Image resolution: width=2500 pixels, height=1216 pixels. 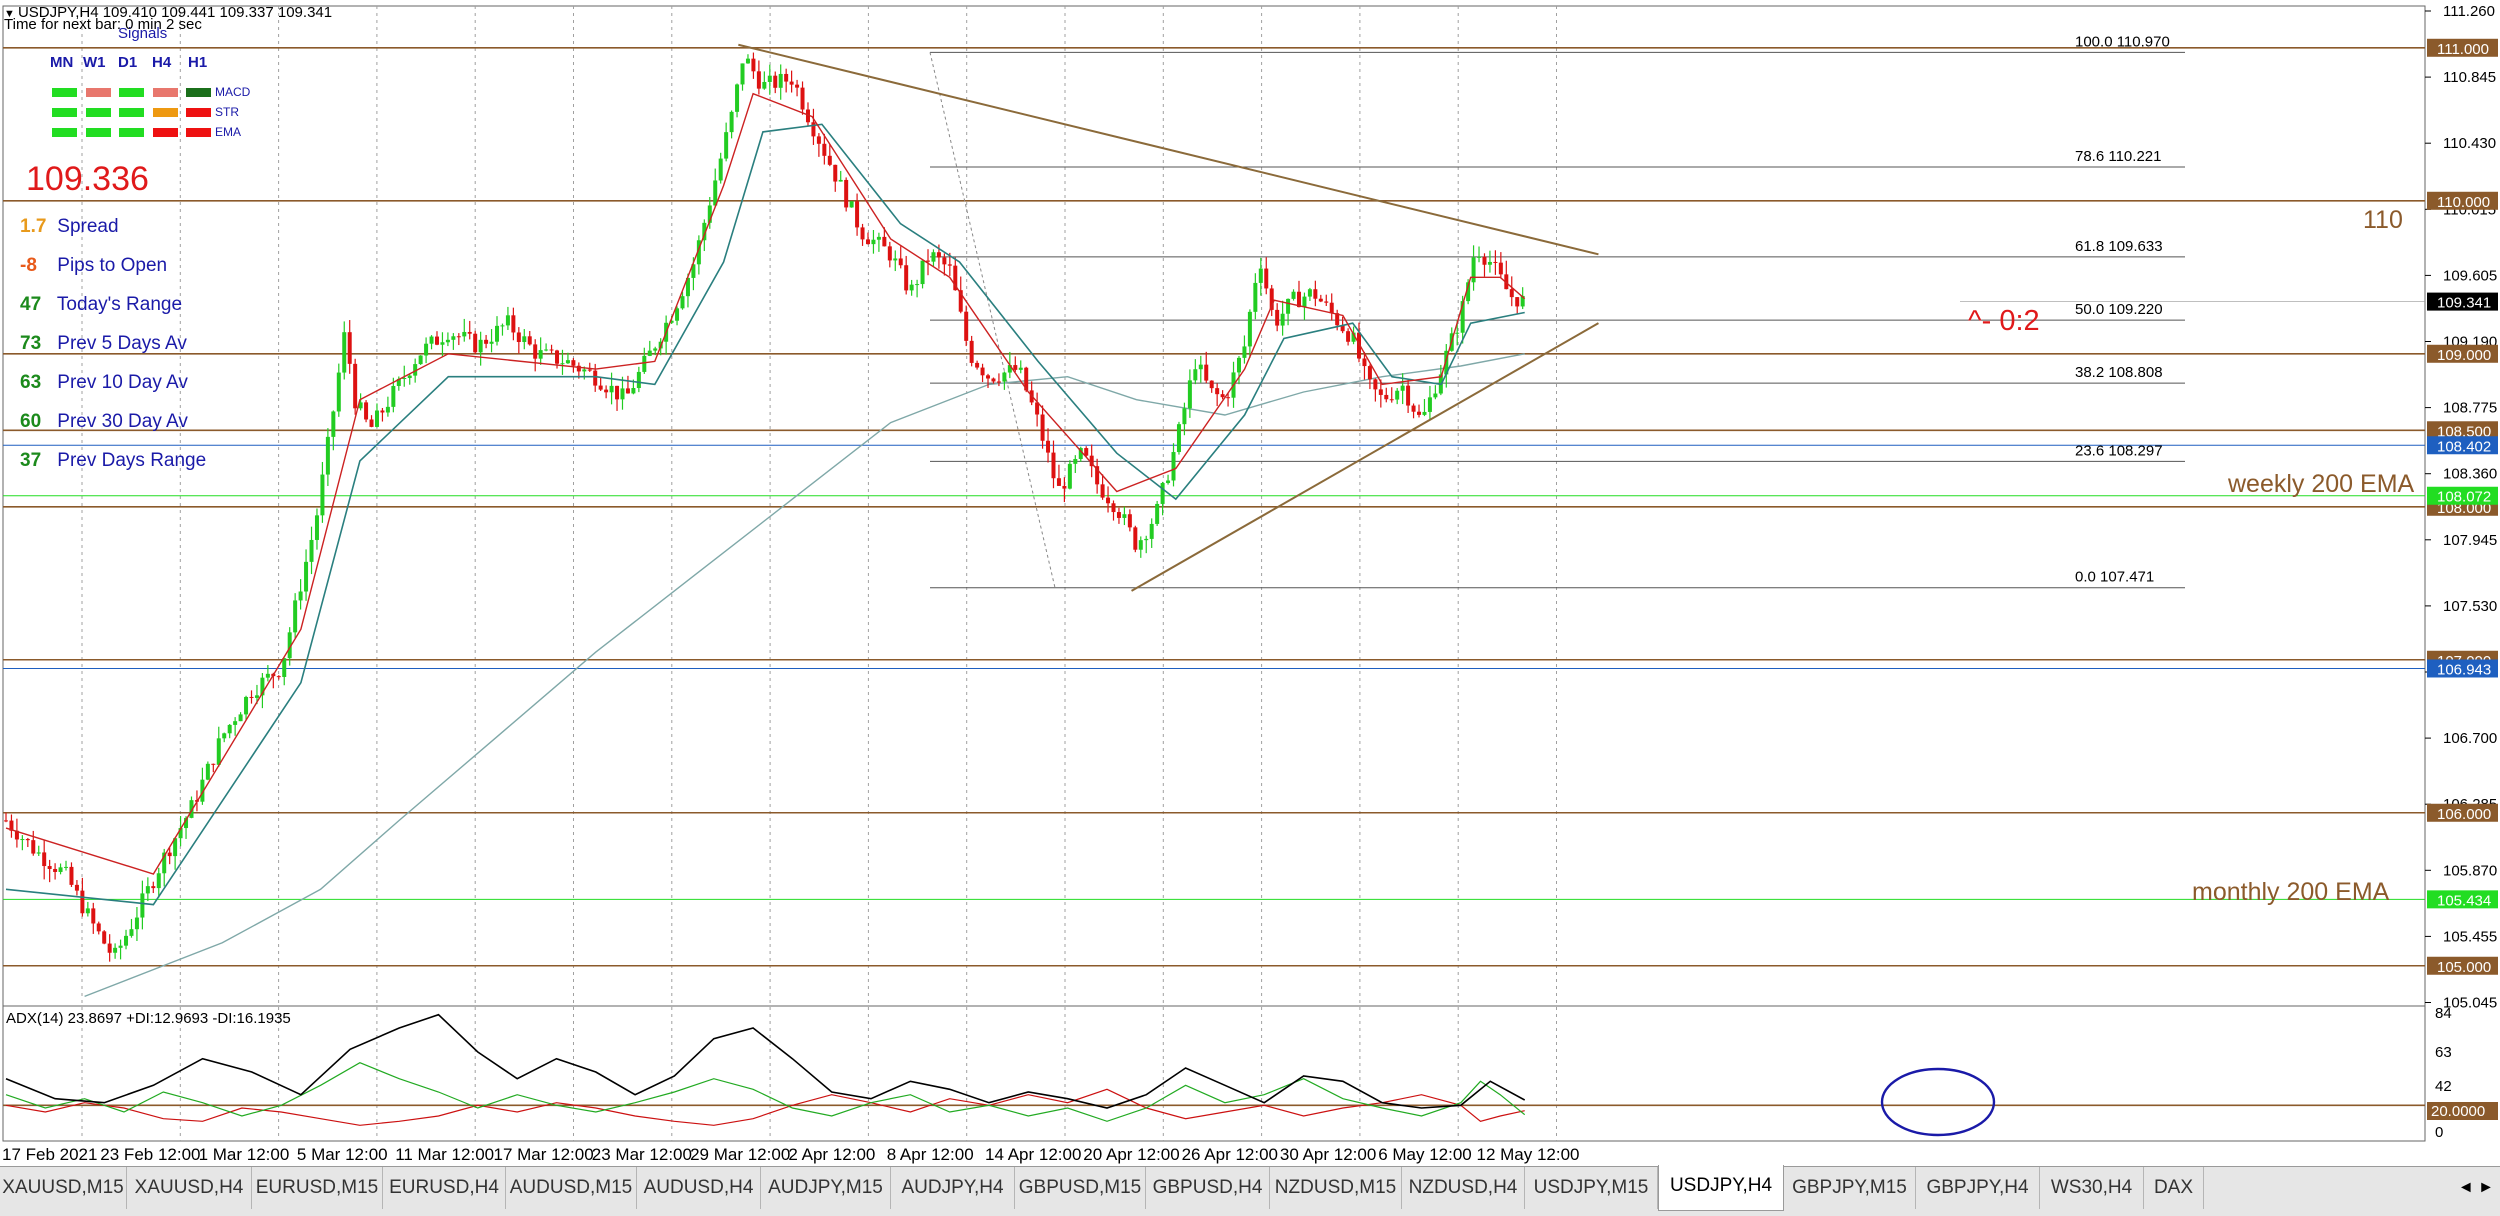 What do you see at coordinates (317, 1188) in the screenshot?
I see `tab-eurusd-m15: EURUSD,M15` at bounding box center [317, 1188].